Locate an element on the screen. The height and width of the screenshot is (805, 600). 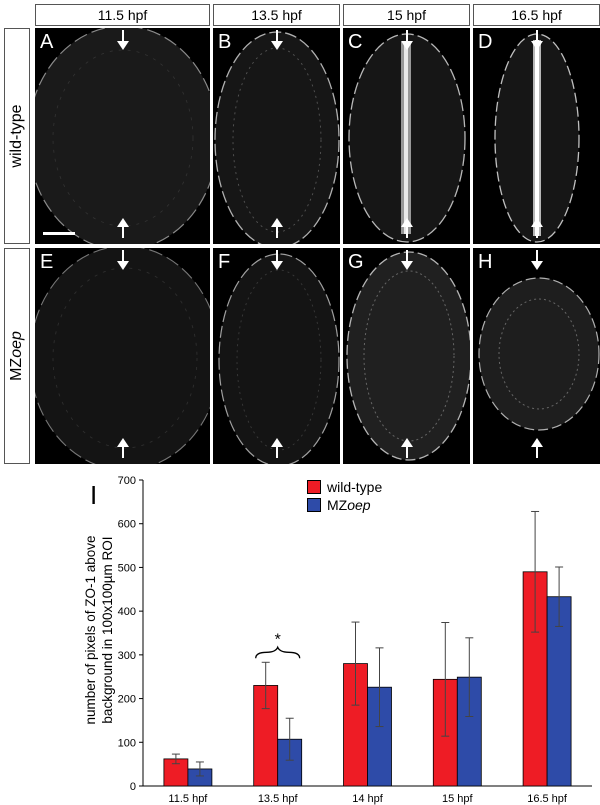
legend-label-wild-type: wild-type is located at coordinates (355, 487).